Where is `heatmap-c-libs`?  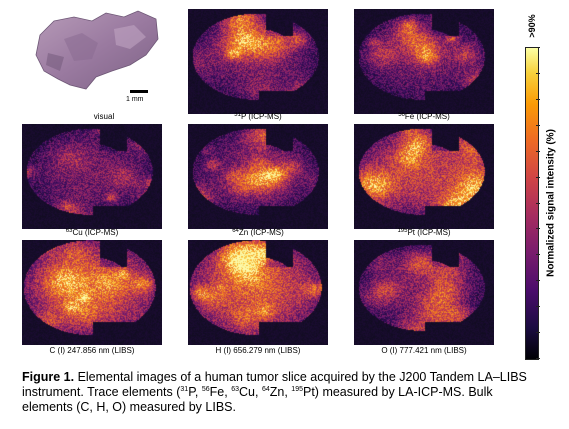
heatmap-c-libs is located at coordinates (92, 292).